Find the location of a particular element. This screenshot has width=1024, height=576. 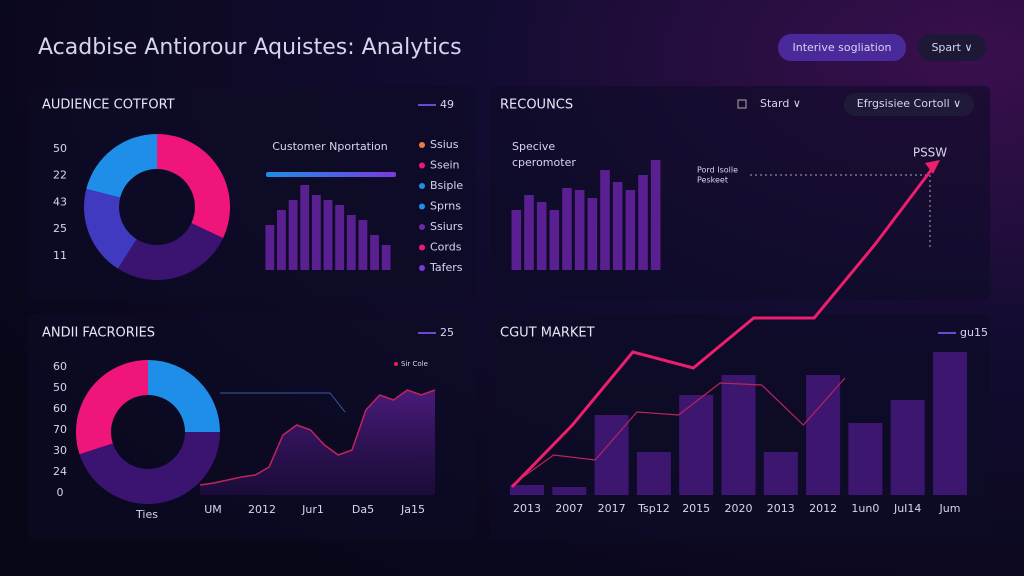

axis-label: 24 is located at coordinates (60, 471).